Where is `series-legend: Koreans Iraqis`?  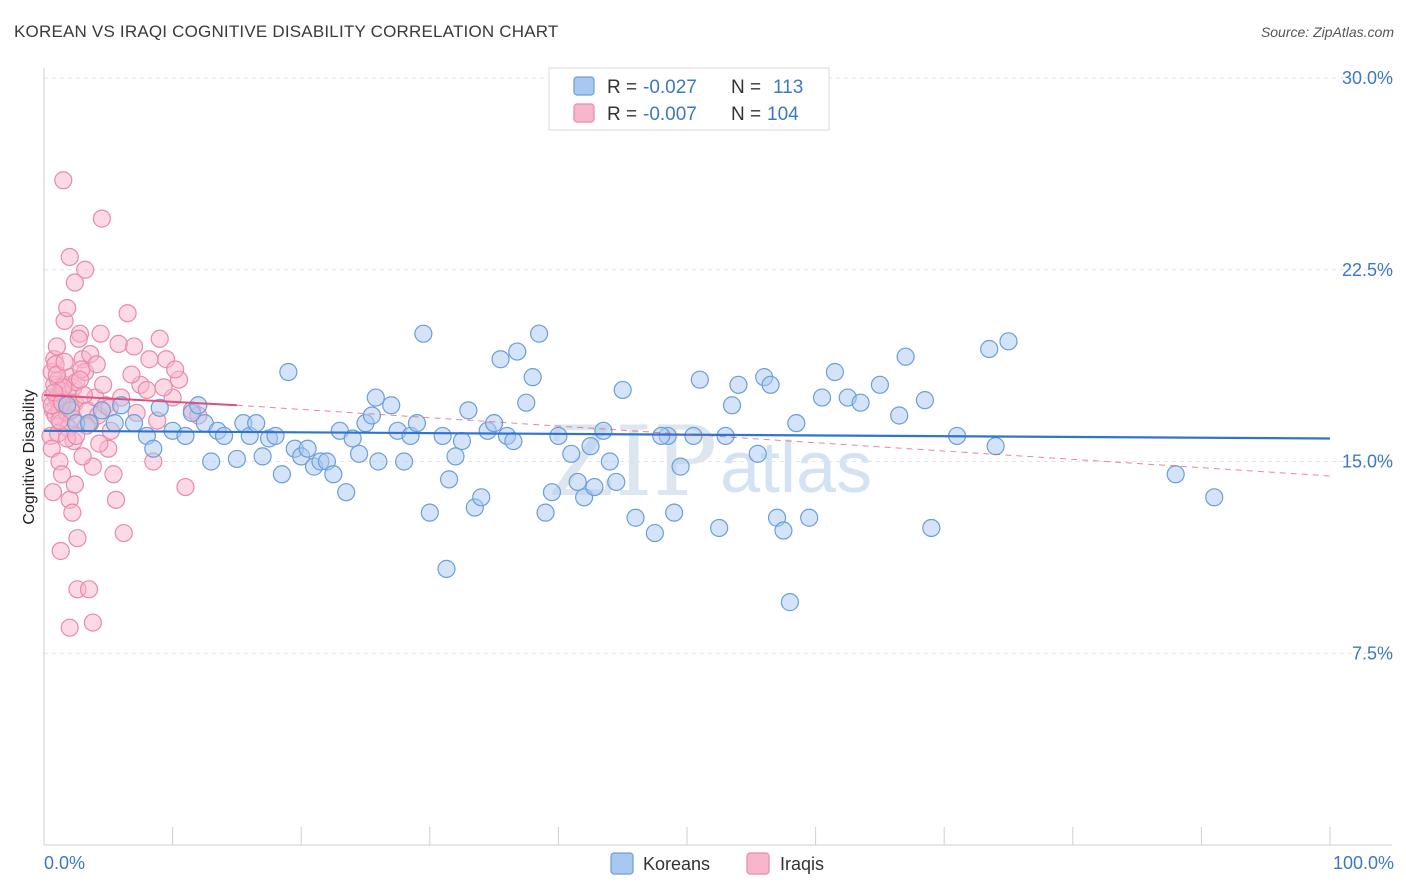
series-legend: Koreans Iraqis is located at coordinates (717, 863).